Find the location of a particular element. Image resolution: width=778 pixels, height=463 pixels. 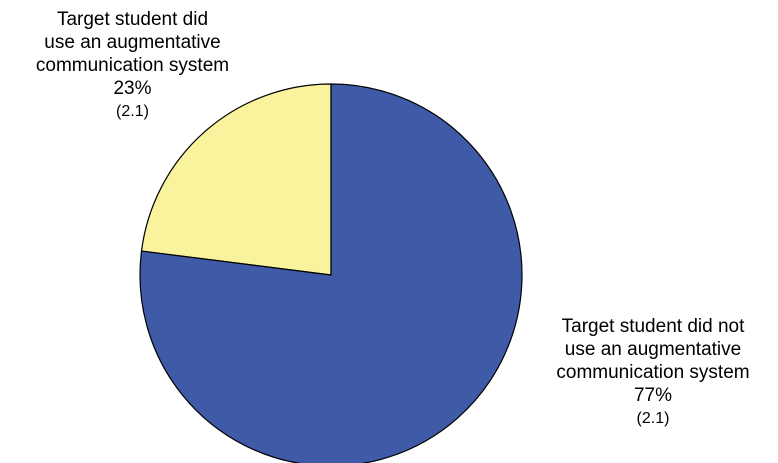

slice-used is located at coordinates (236, 179).